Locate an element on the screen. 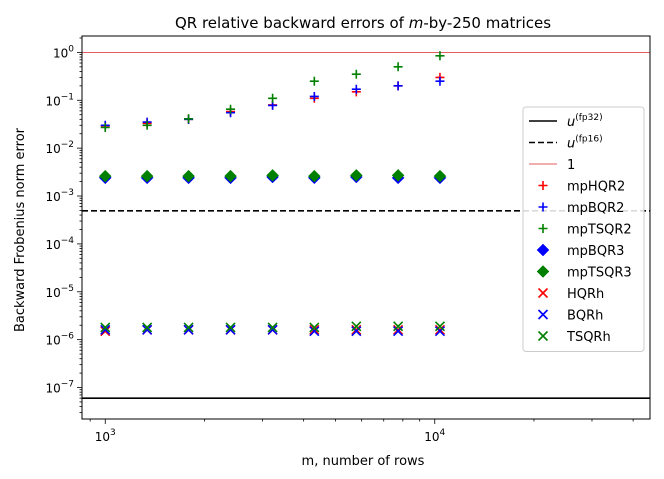 This screenshot has height=479, width=664. legend-label-u32: u(fp32) is located at coordinates (585, 121).